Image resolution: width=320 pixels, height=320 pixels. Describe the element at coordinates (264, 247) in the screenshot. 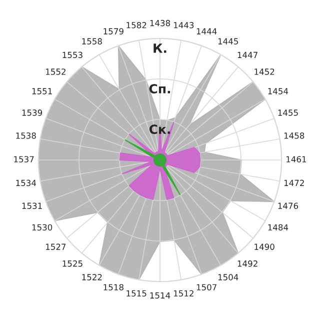

I see `spoke-label: 1490` at that location.